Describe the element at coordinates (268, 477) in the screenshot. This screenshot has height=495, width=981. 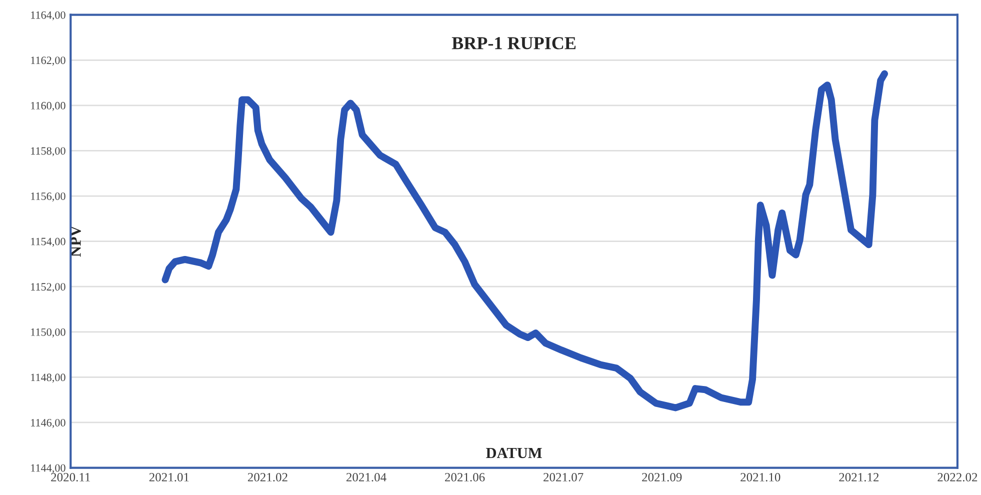
I see `x-tick-label: 2021.02` at that location.